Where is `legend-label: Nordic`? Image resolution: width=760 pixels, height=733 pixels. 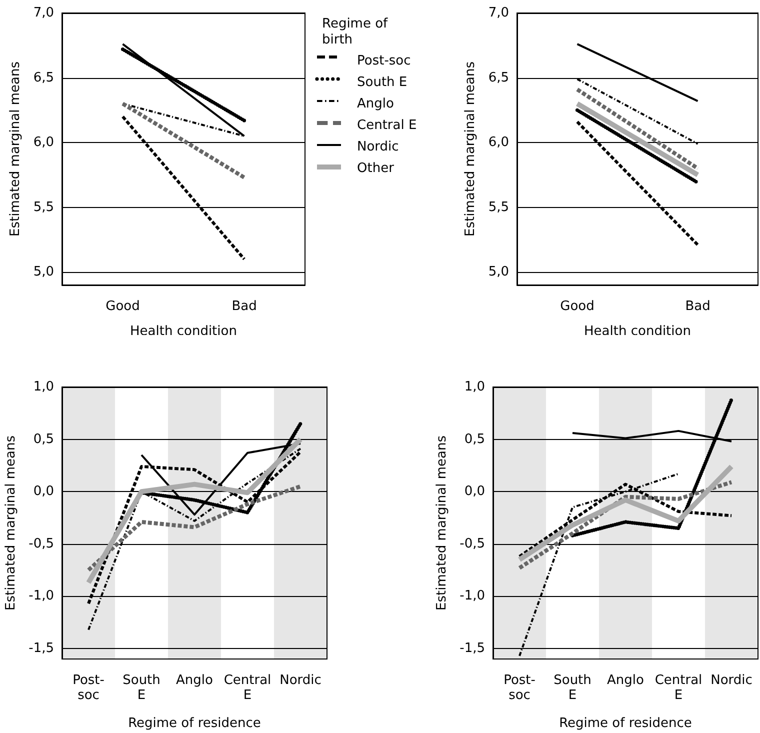 legend-label: Nordic is located at coordinates (378, 147).